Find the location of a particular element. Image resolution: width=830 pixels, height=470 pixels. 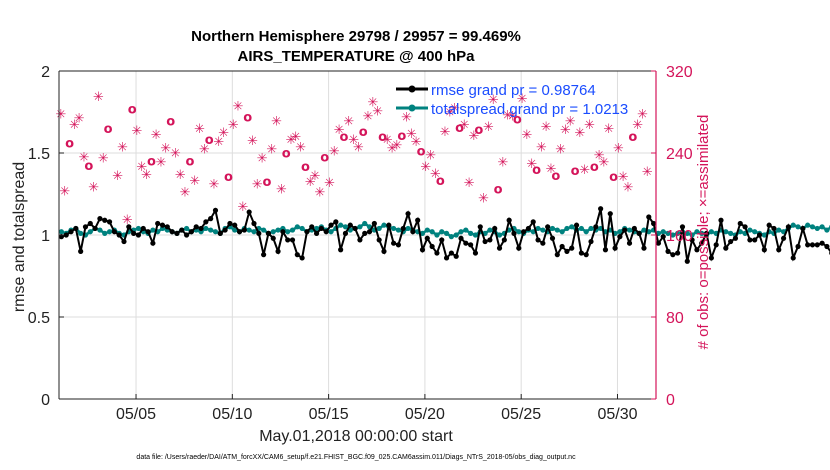

obs-point-48: ✳ is located at coordinates (295, 137).